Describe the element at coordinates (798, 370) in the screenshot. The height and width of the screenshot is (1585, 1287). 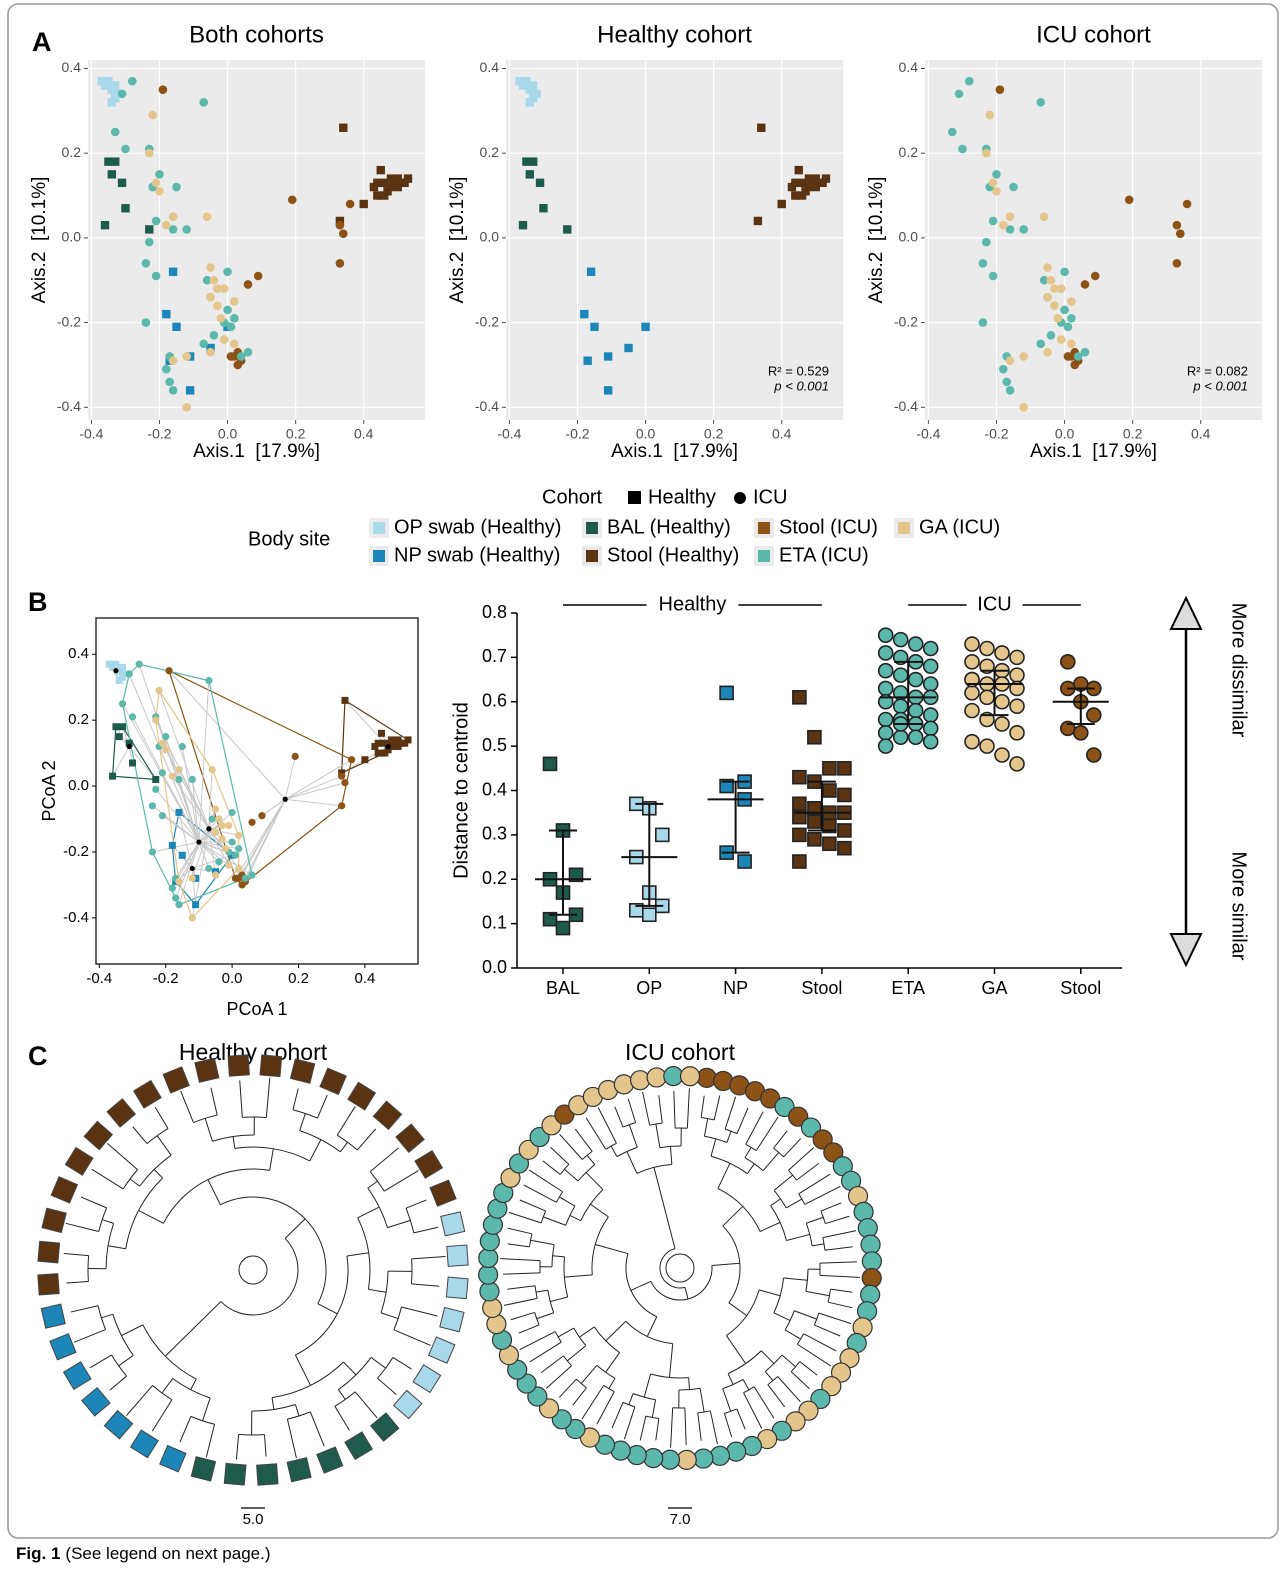
I see `annotation: R² = 0.529` at that location.